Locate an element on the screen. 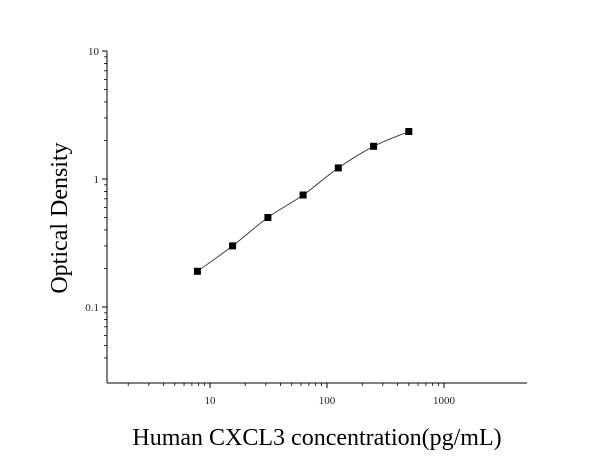 The width and height of the screenshot is (611, 462). x-axis-title: Human CXCL3 concentration(pg/mL) is located at coordinates (316, 438).